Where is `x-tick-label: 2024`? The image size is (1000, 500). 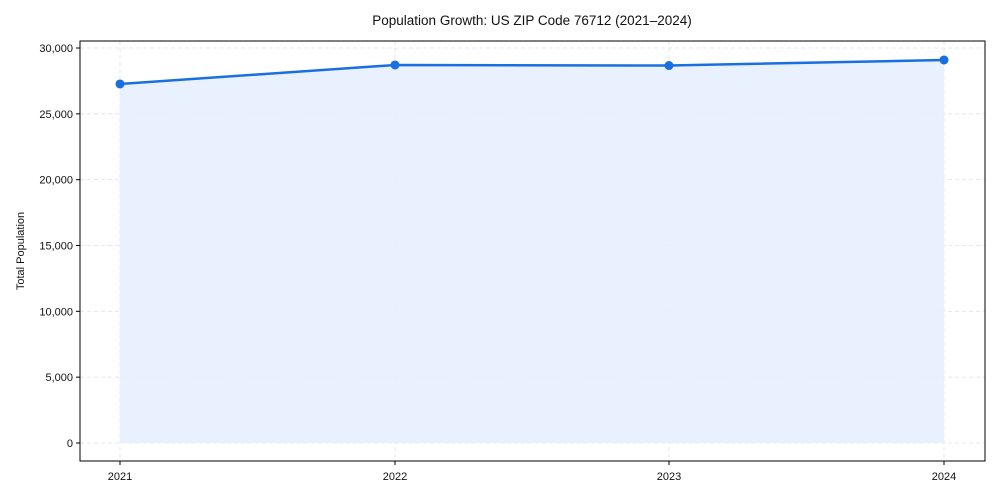 x-tick-label: 2024 is located at coordinates (944, 477).